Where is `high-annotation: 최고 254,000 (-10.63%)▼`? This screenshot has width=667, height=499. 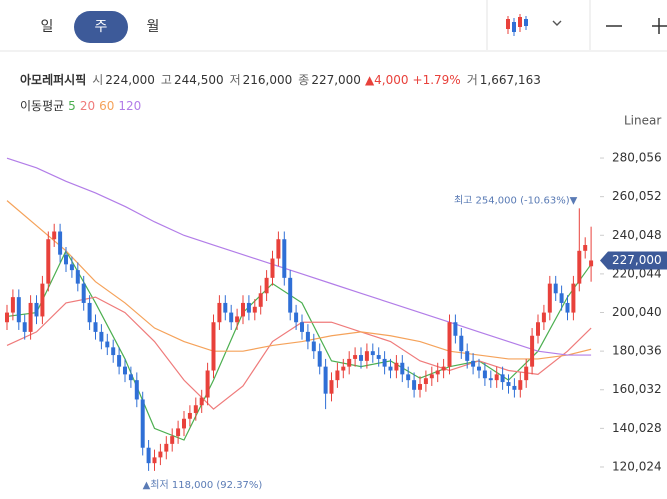
high-annotation: 최고 254,000 (-10.63%)▼ is located at coordinates (516, 200).